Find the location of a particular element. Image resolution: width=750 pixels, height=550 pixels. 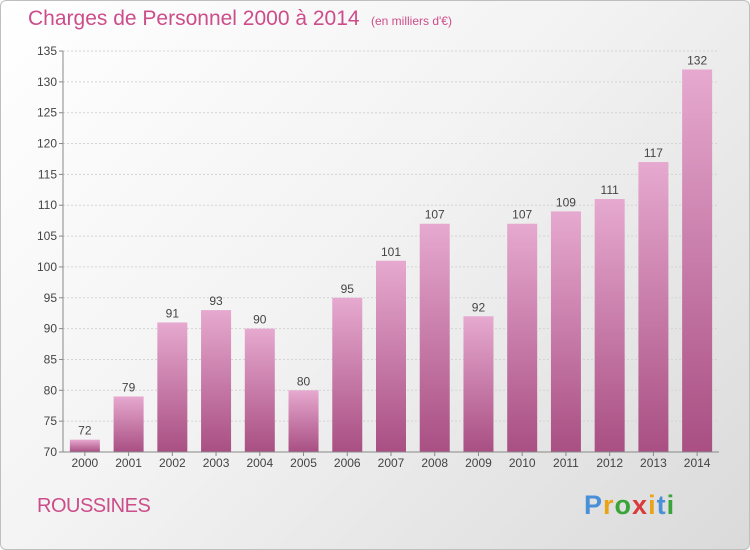

bar-2008 is located at coordinates (434, 337).